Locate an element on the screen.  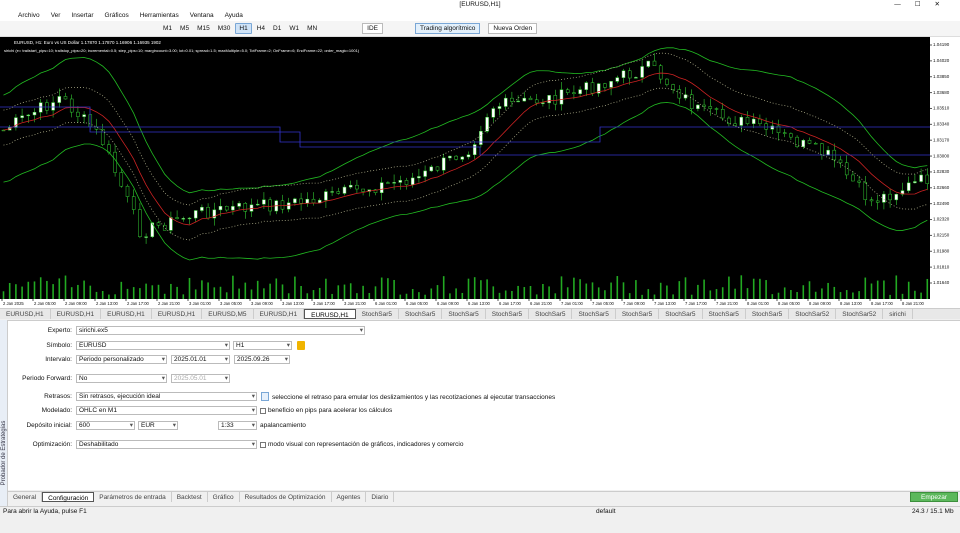
status-help: Para abrir la Ayuda, pulse F1 is located at coordinates (45, 511).